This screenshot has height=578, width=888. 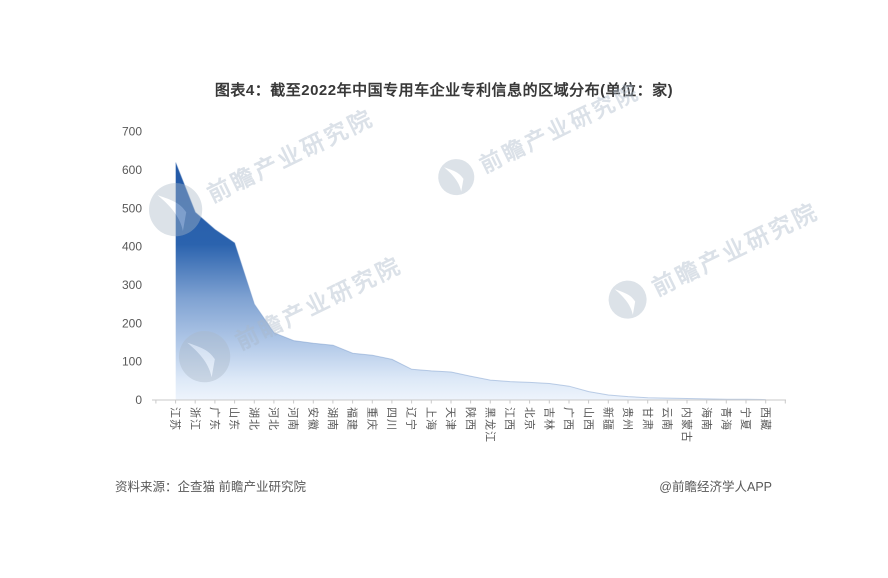 What do you see at coordinates (332, 419) in the screenshot?
I see `x-axis-label: 湖南` at bounding box center [332, 419].